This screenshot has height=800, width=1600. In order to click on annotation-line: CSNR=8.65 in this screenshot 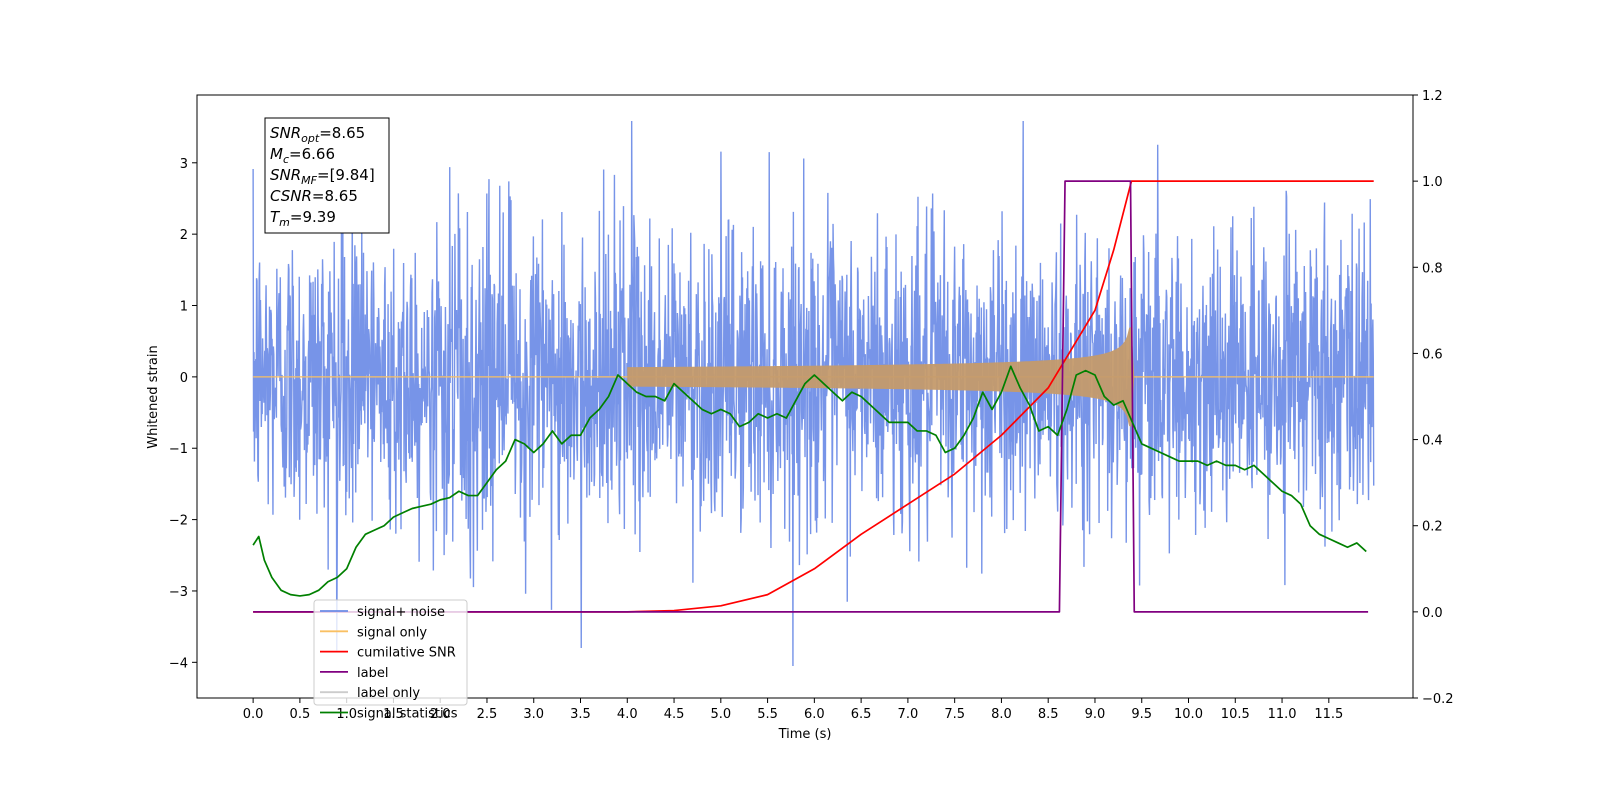, I will do `click(314, 196)`.